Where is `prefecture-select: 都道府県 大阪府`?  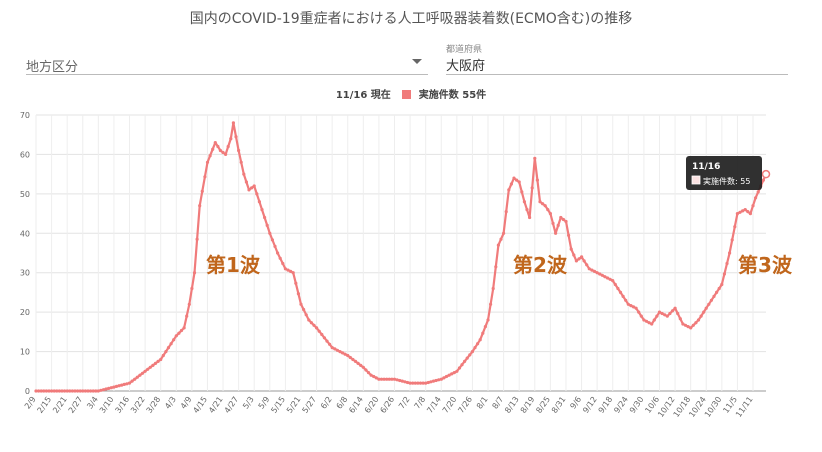
prefecture-select: 都道府県 大阪府 is located at coordinates (617, 58).